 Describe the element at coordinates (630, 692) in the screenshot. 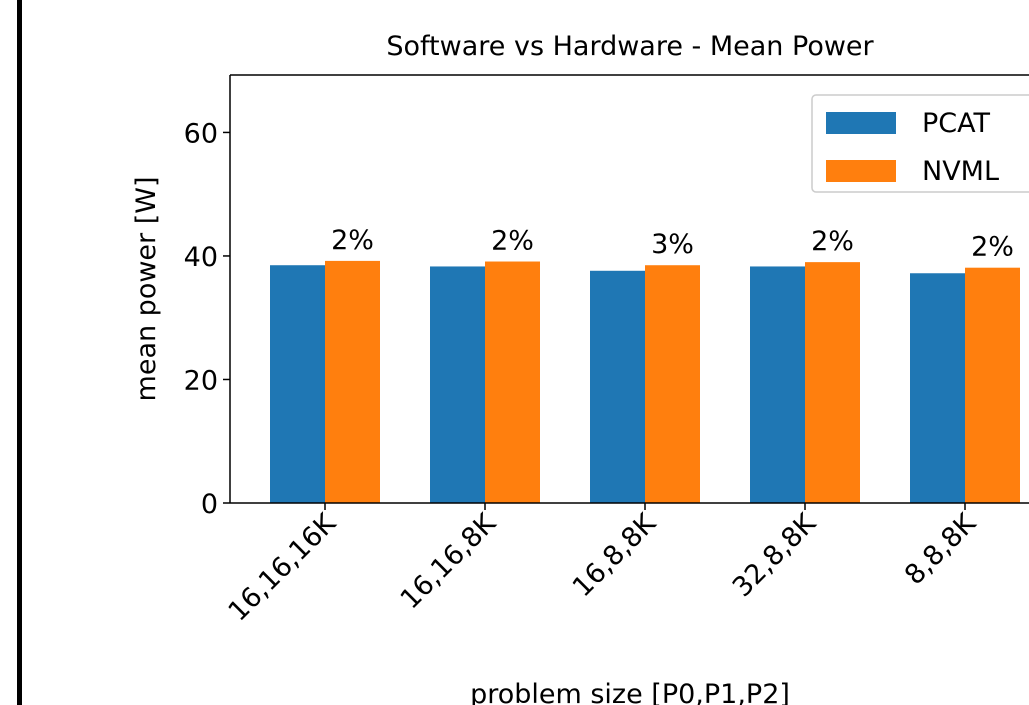

I see `x-axis-label: problem size [P0,P1,P2]` at that location.